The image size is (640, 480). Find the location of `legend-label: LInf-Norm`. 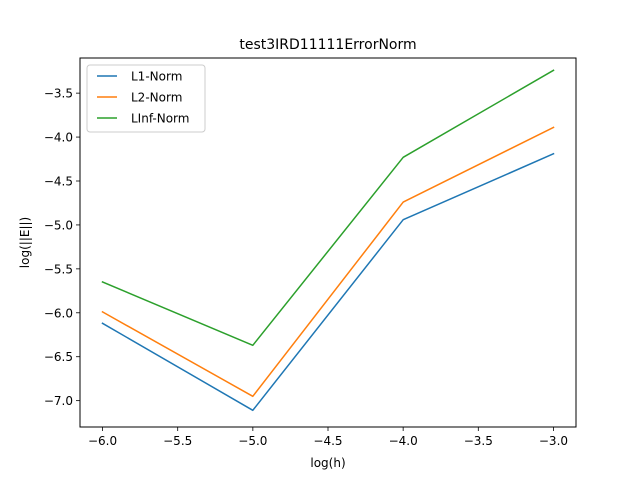

legend-label: LInf-Norm is located at coordinates (160, 119).